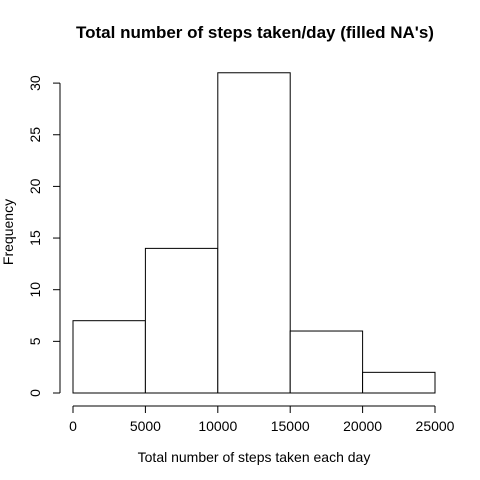 This screenshot has width=480, height=480. I want to click on y-tick-label: 0, so click(35, 393).